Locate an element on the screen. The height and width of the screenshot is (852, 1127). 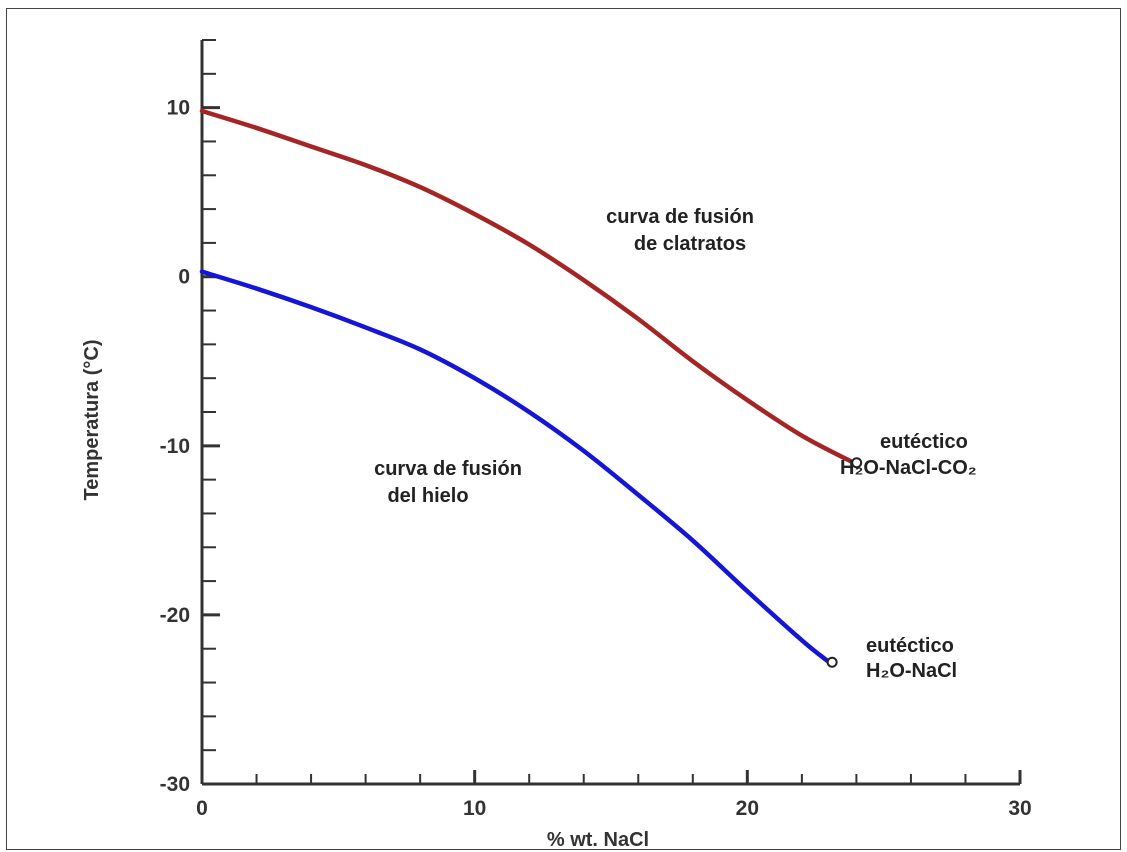
y-tick-label: -10 is located at coordinates (175, 446).